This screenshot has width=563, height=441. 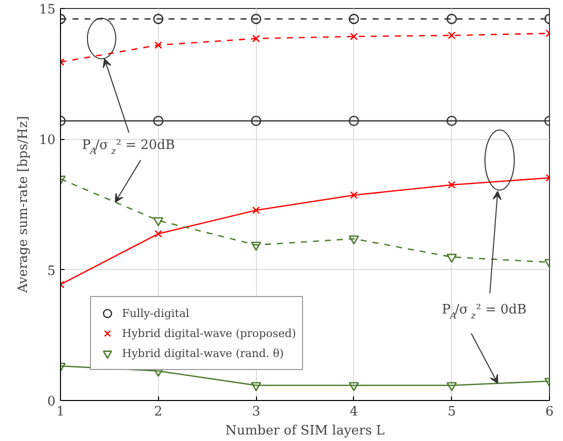 I want to click on y-tick-label: 0, so click(x=51, y=402).